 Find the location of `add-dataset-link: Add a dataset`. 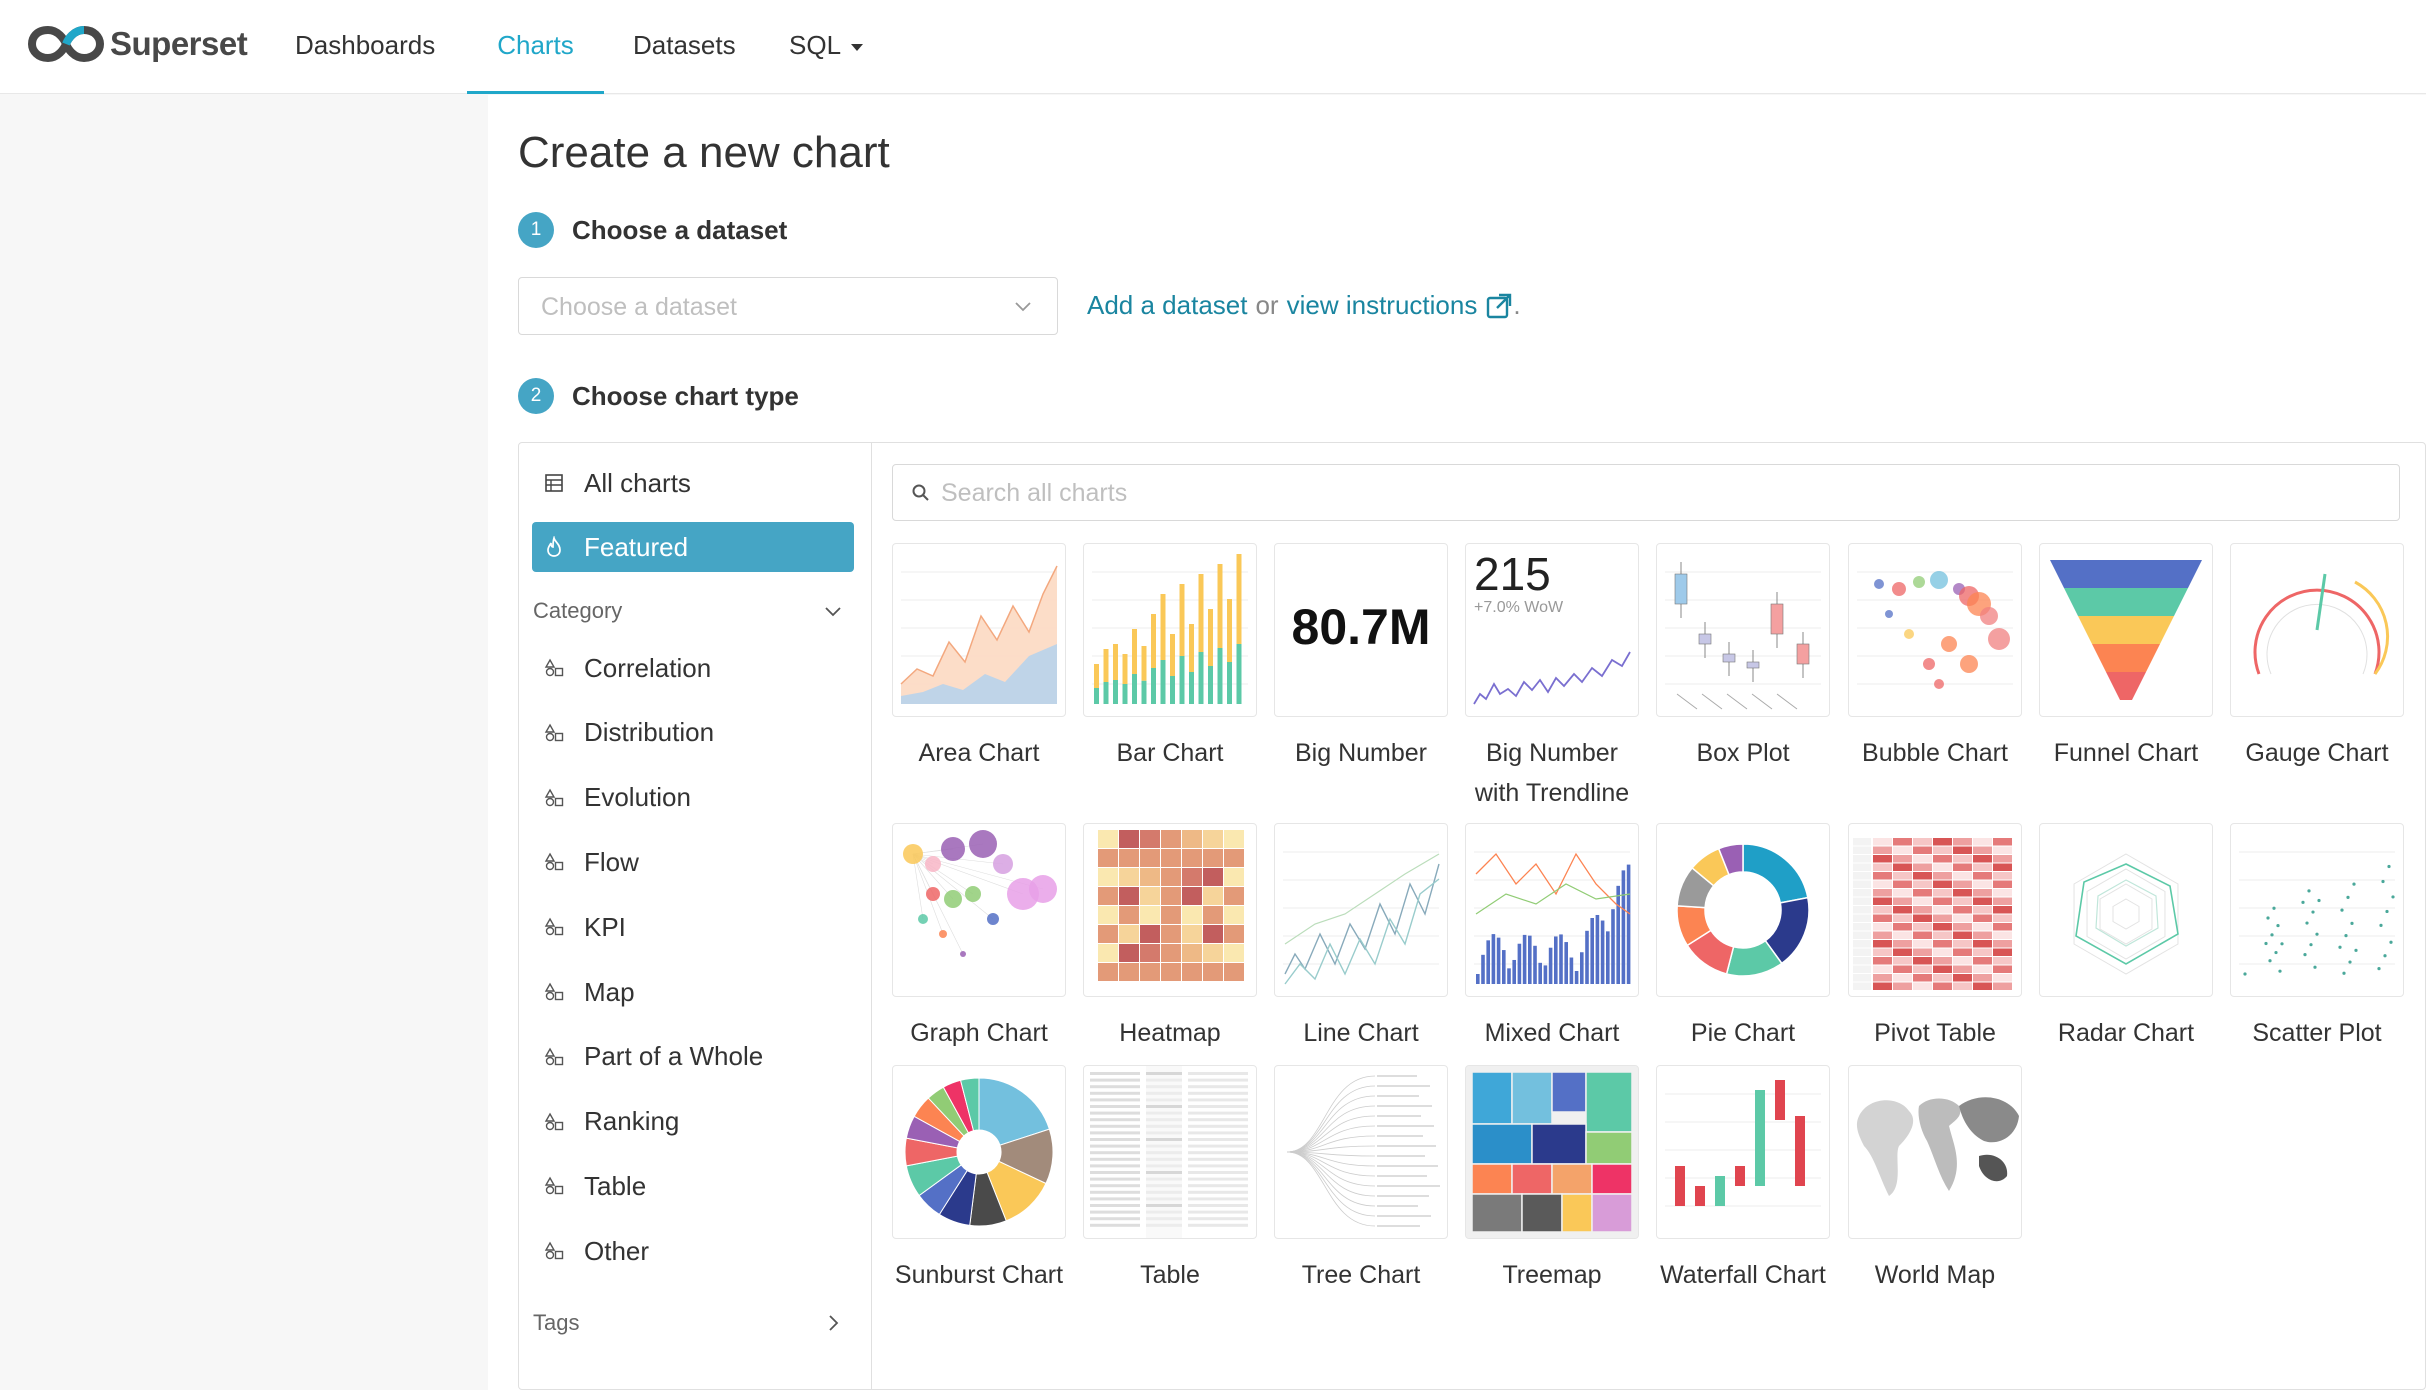

add-dataset-link: Add a dataset is located at coordinates (1167, 305).